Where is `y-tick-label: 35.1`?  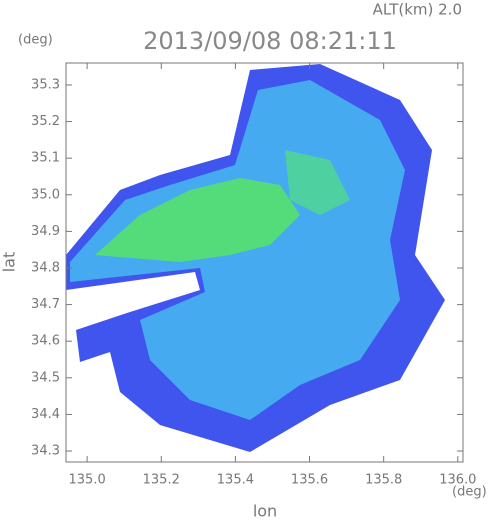
y-tick-label: 35.1 is located at coordinates (45, 158).